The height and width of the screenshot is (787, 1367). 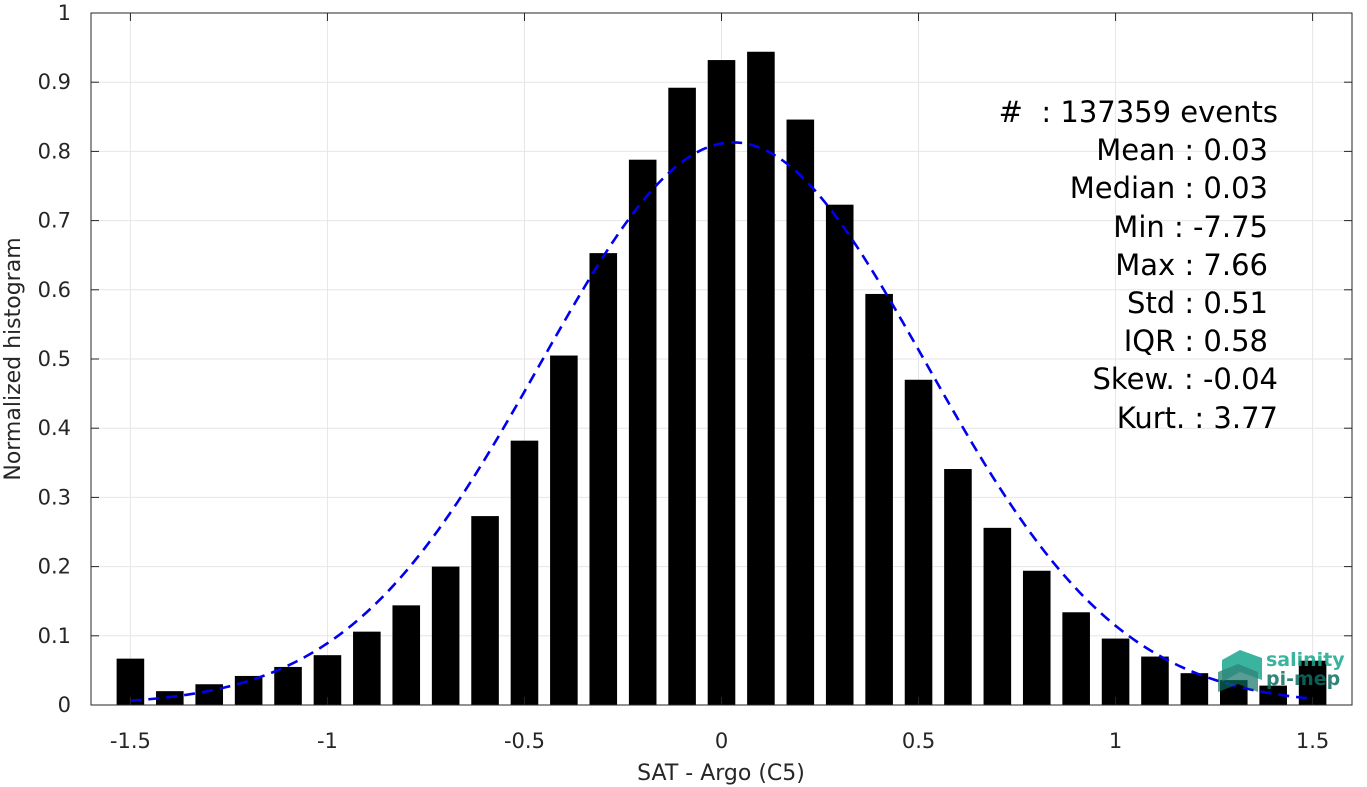 What do you see at coordinates (524, 741) in the screenshot?
I see `x-tick-label-2: -0.5` at bounding box center [524, 741].